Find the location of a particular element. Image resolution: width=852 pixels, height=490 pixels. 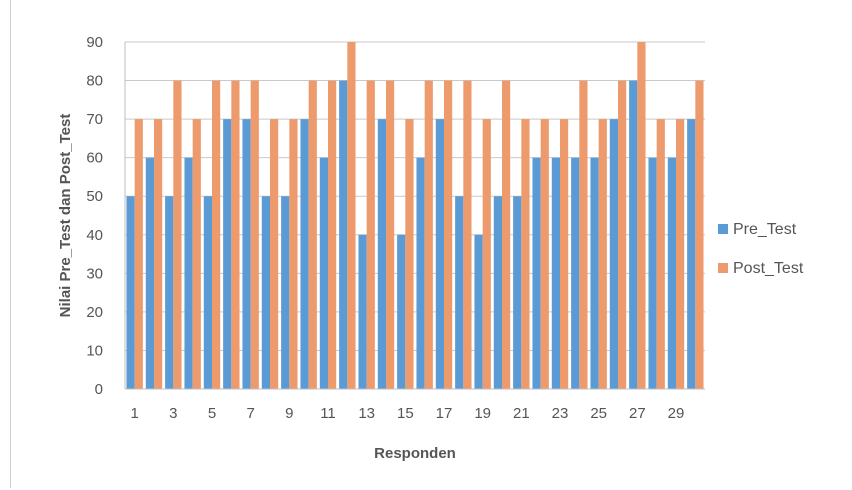

x-tick-label-29: 29 is located at coordinates (676, 413).